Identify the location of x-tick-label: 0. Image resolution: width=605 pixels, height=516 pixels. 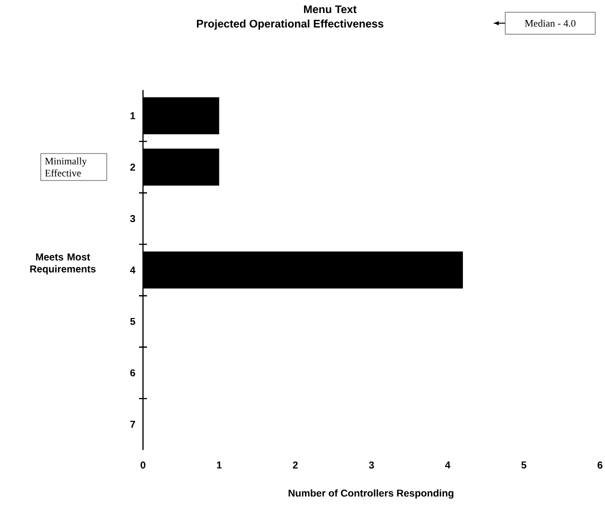
(143, 465).